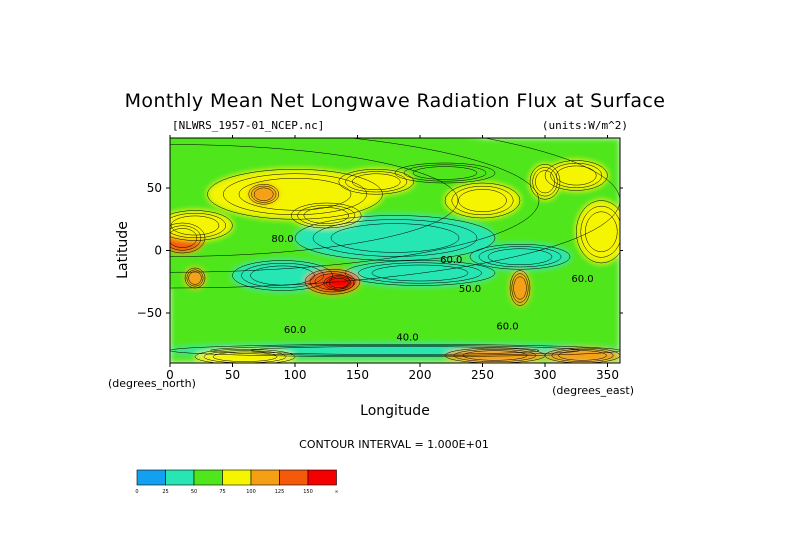 This screenshot has width=789, height=558. I want to click on x-tick-label: 350, so click(607, 375).